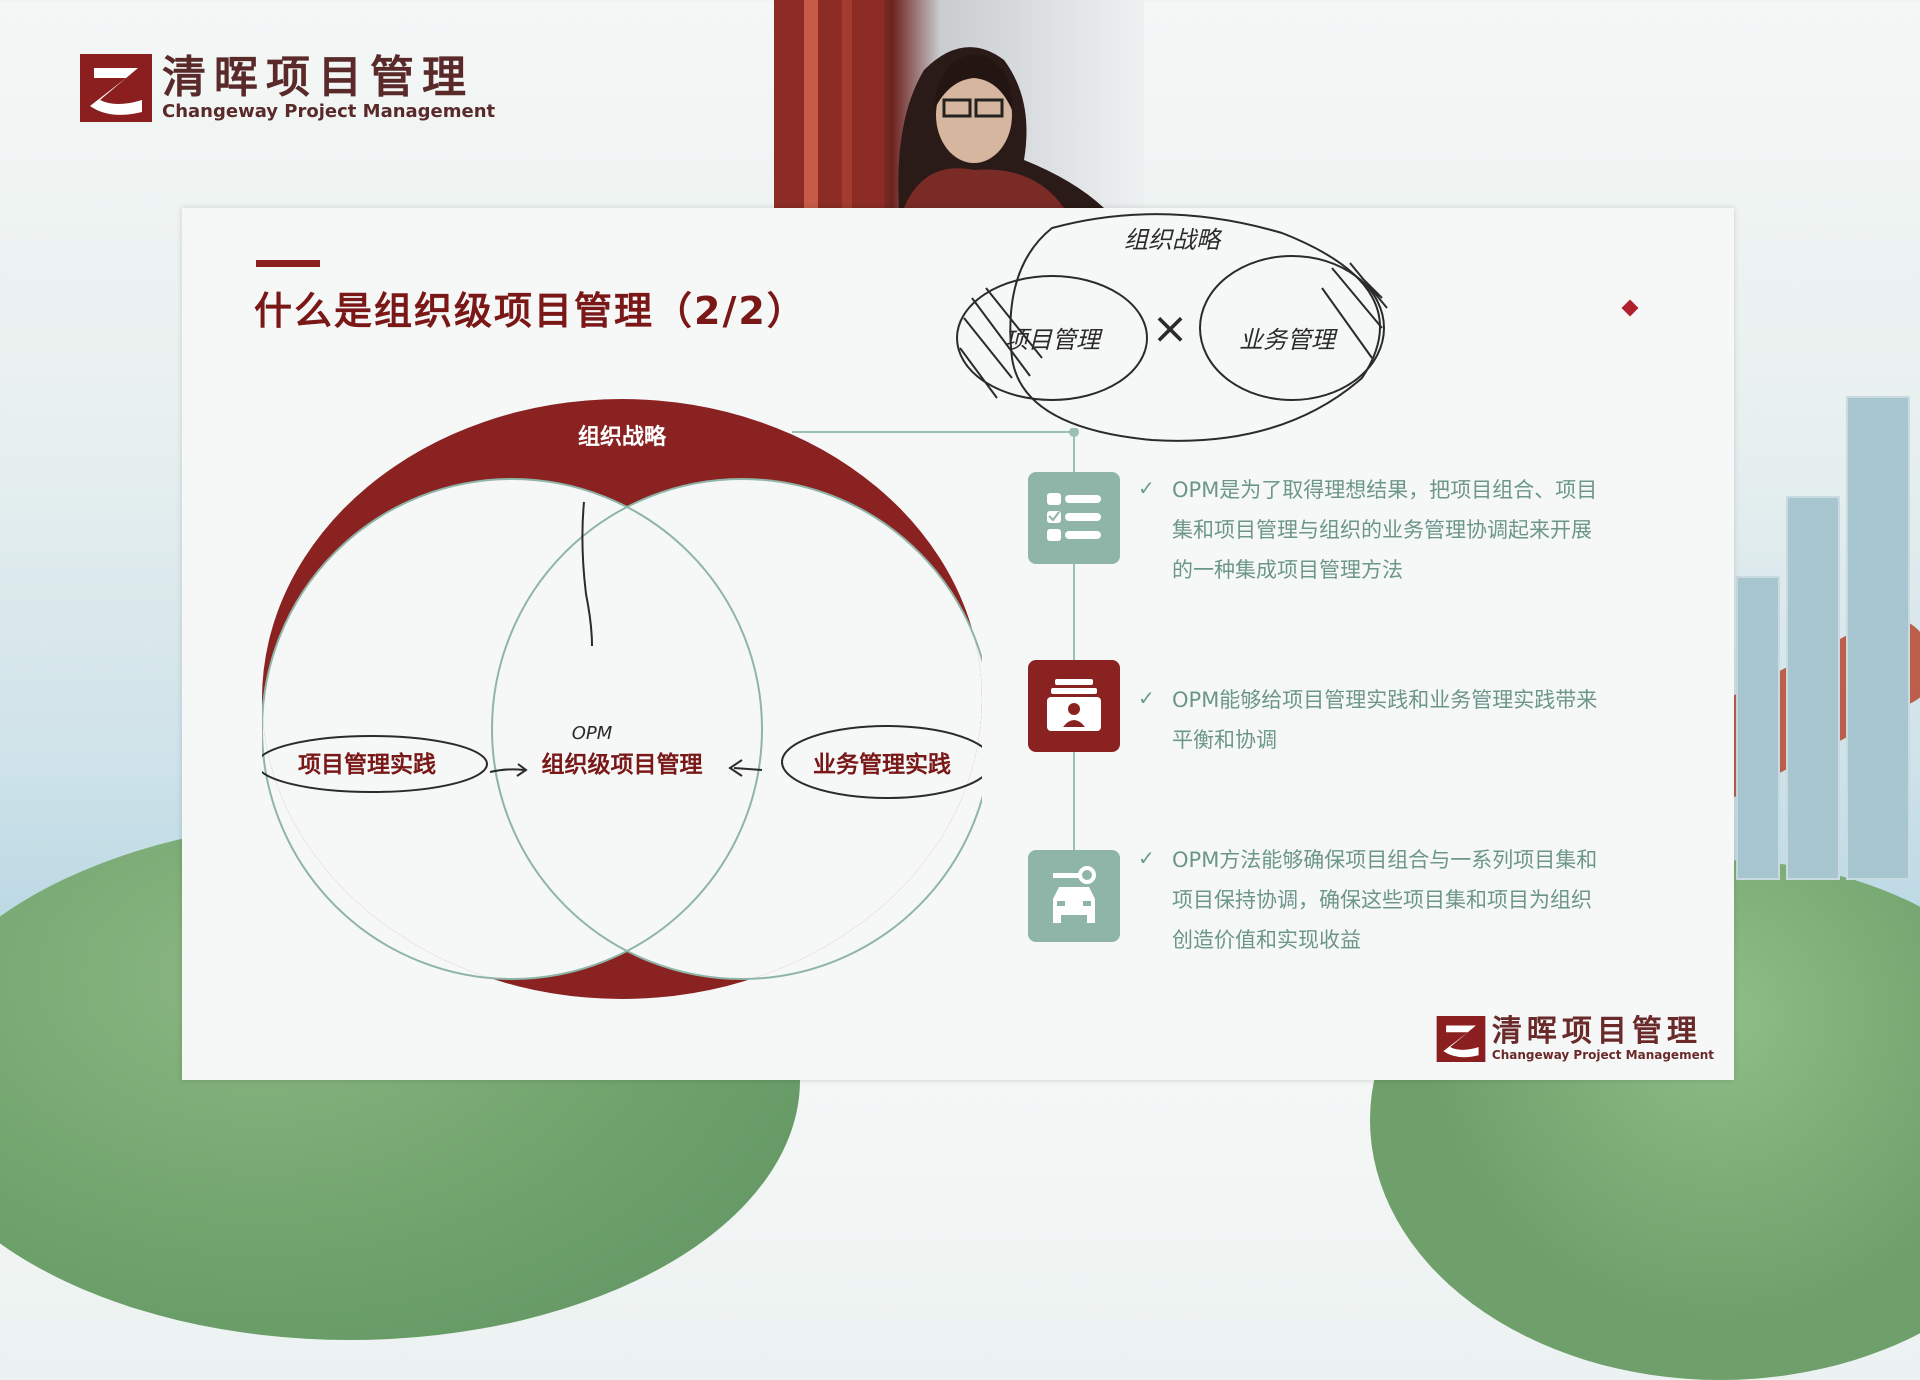 Image resolution: width=1920 pixels, height=1380 pixels. I want to click on ink-sketch: 组织战略 项目管理 业务管理 ×, so click(1172, 327).